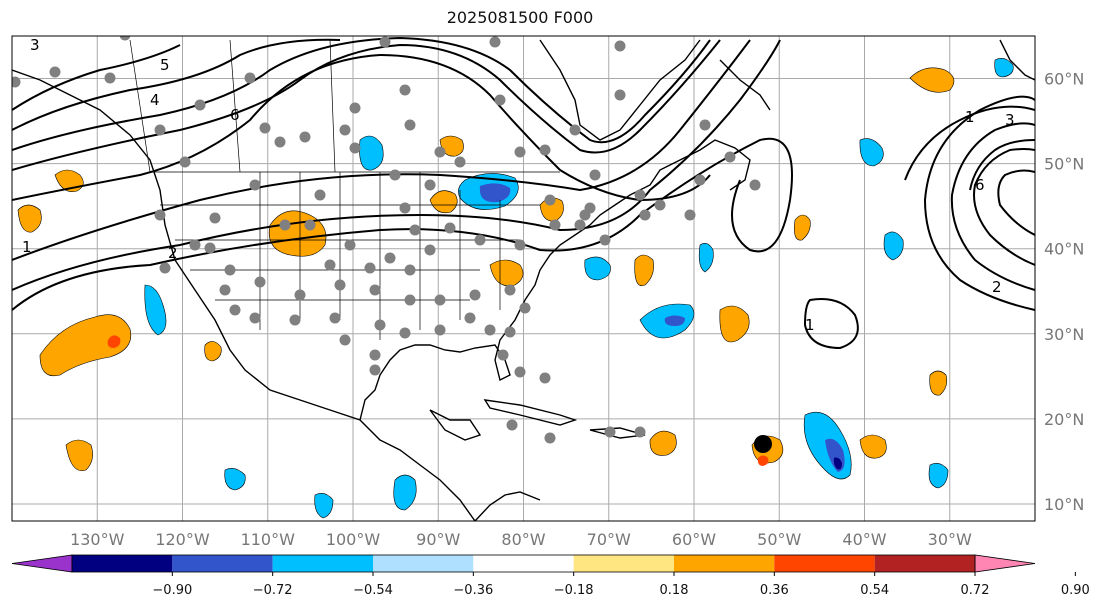  Describe the element at coordinates (353, 539) in the screenshot. I see `longitude-label: 100°W` at that location.